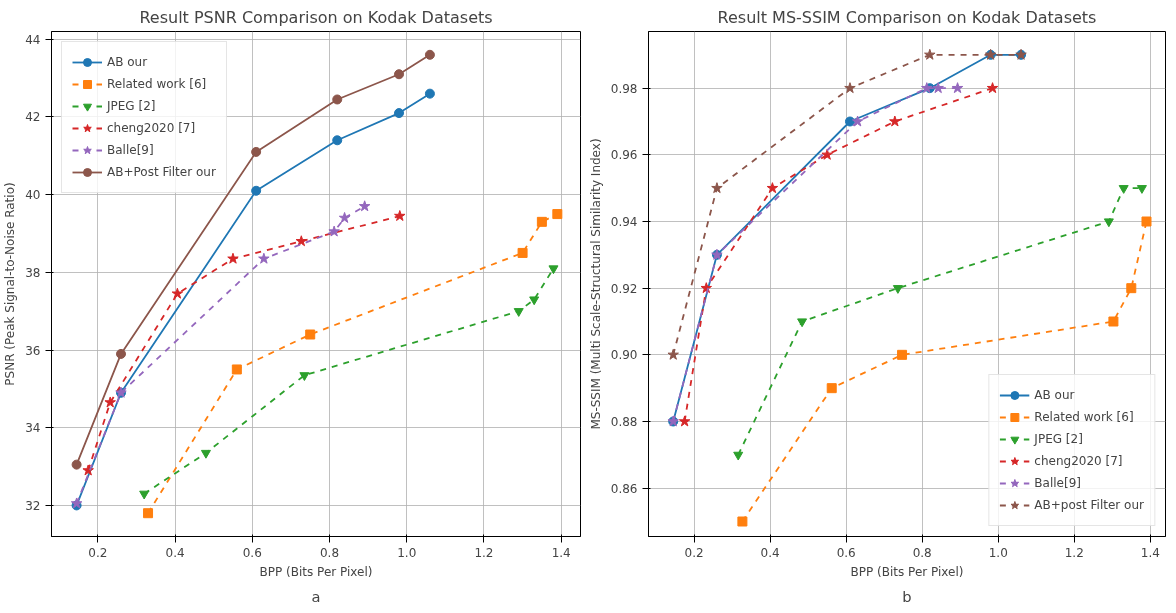  Describe the element at coordinates (161, 172) in the screenshot. I see `legend-label: AB+Post Filter our` at that location.